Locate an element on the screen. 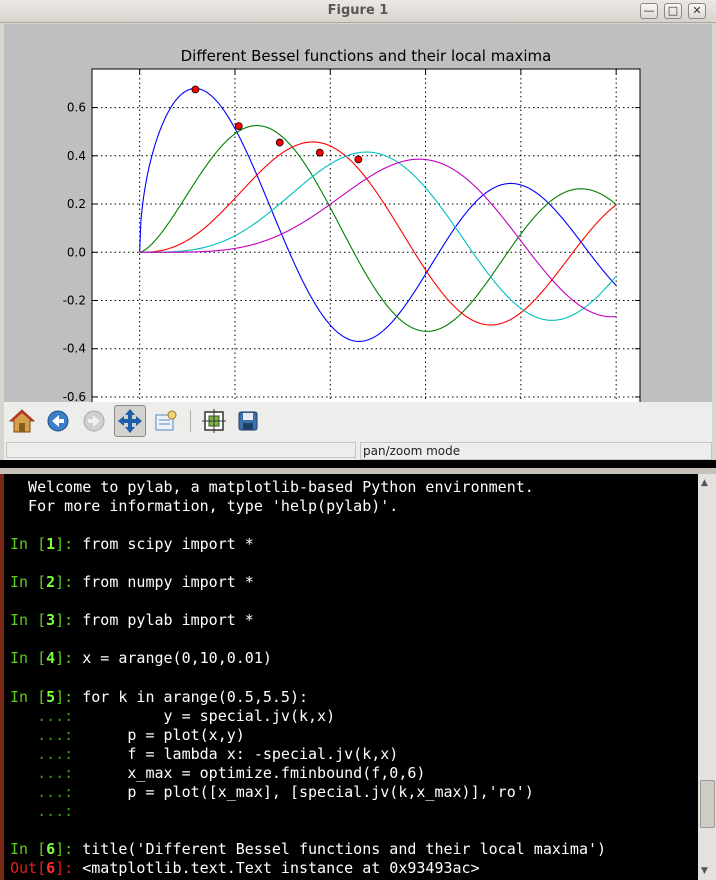 The height and width of the screenshot is (880, 716). back-button is located at coordinates (58, 421).